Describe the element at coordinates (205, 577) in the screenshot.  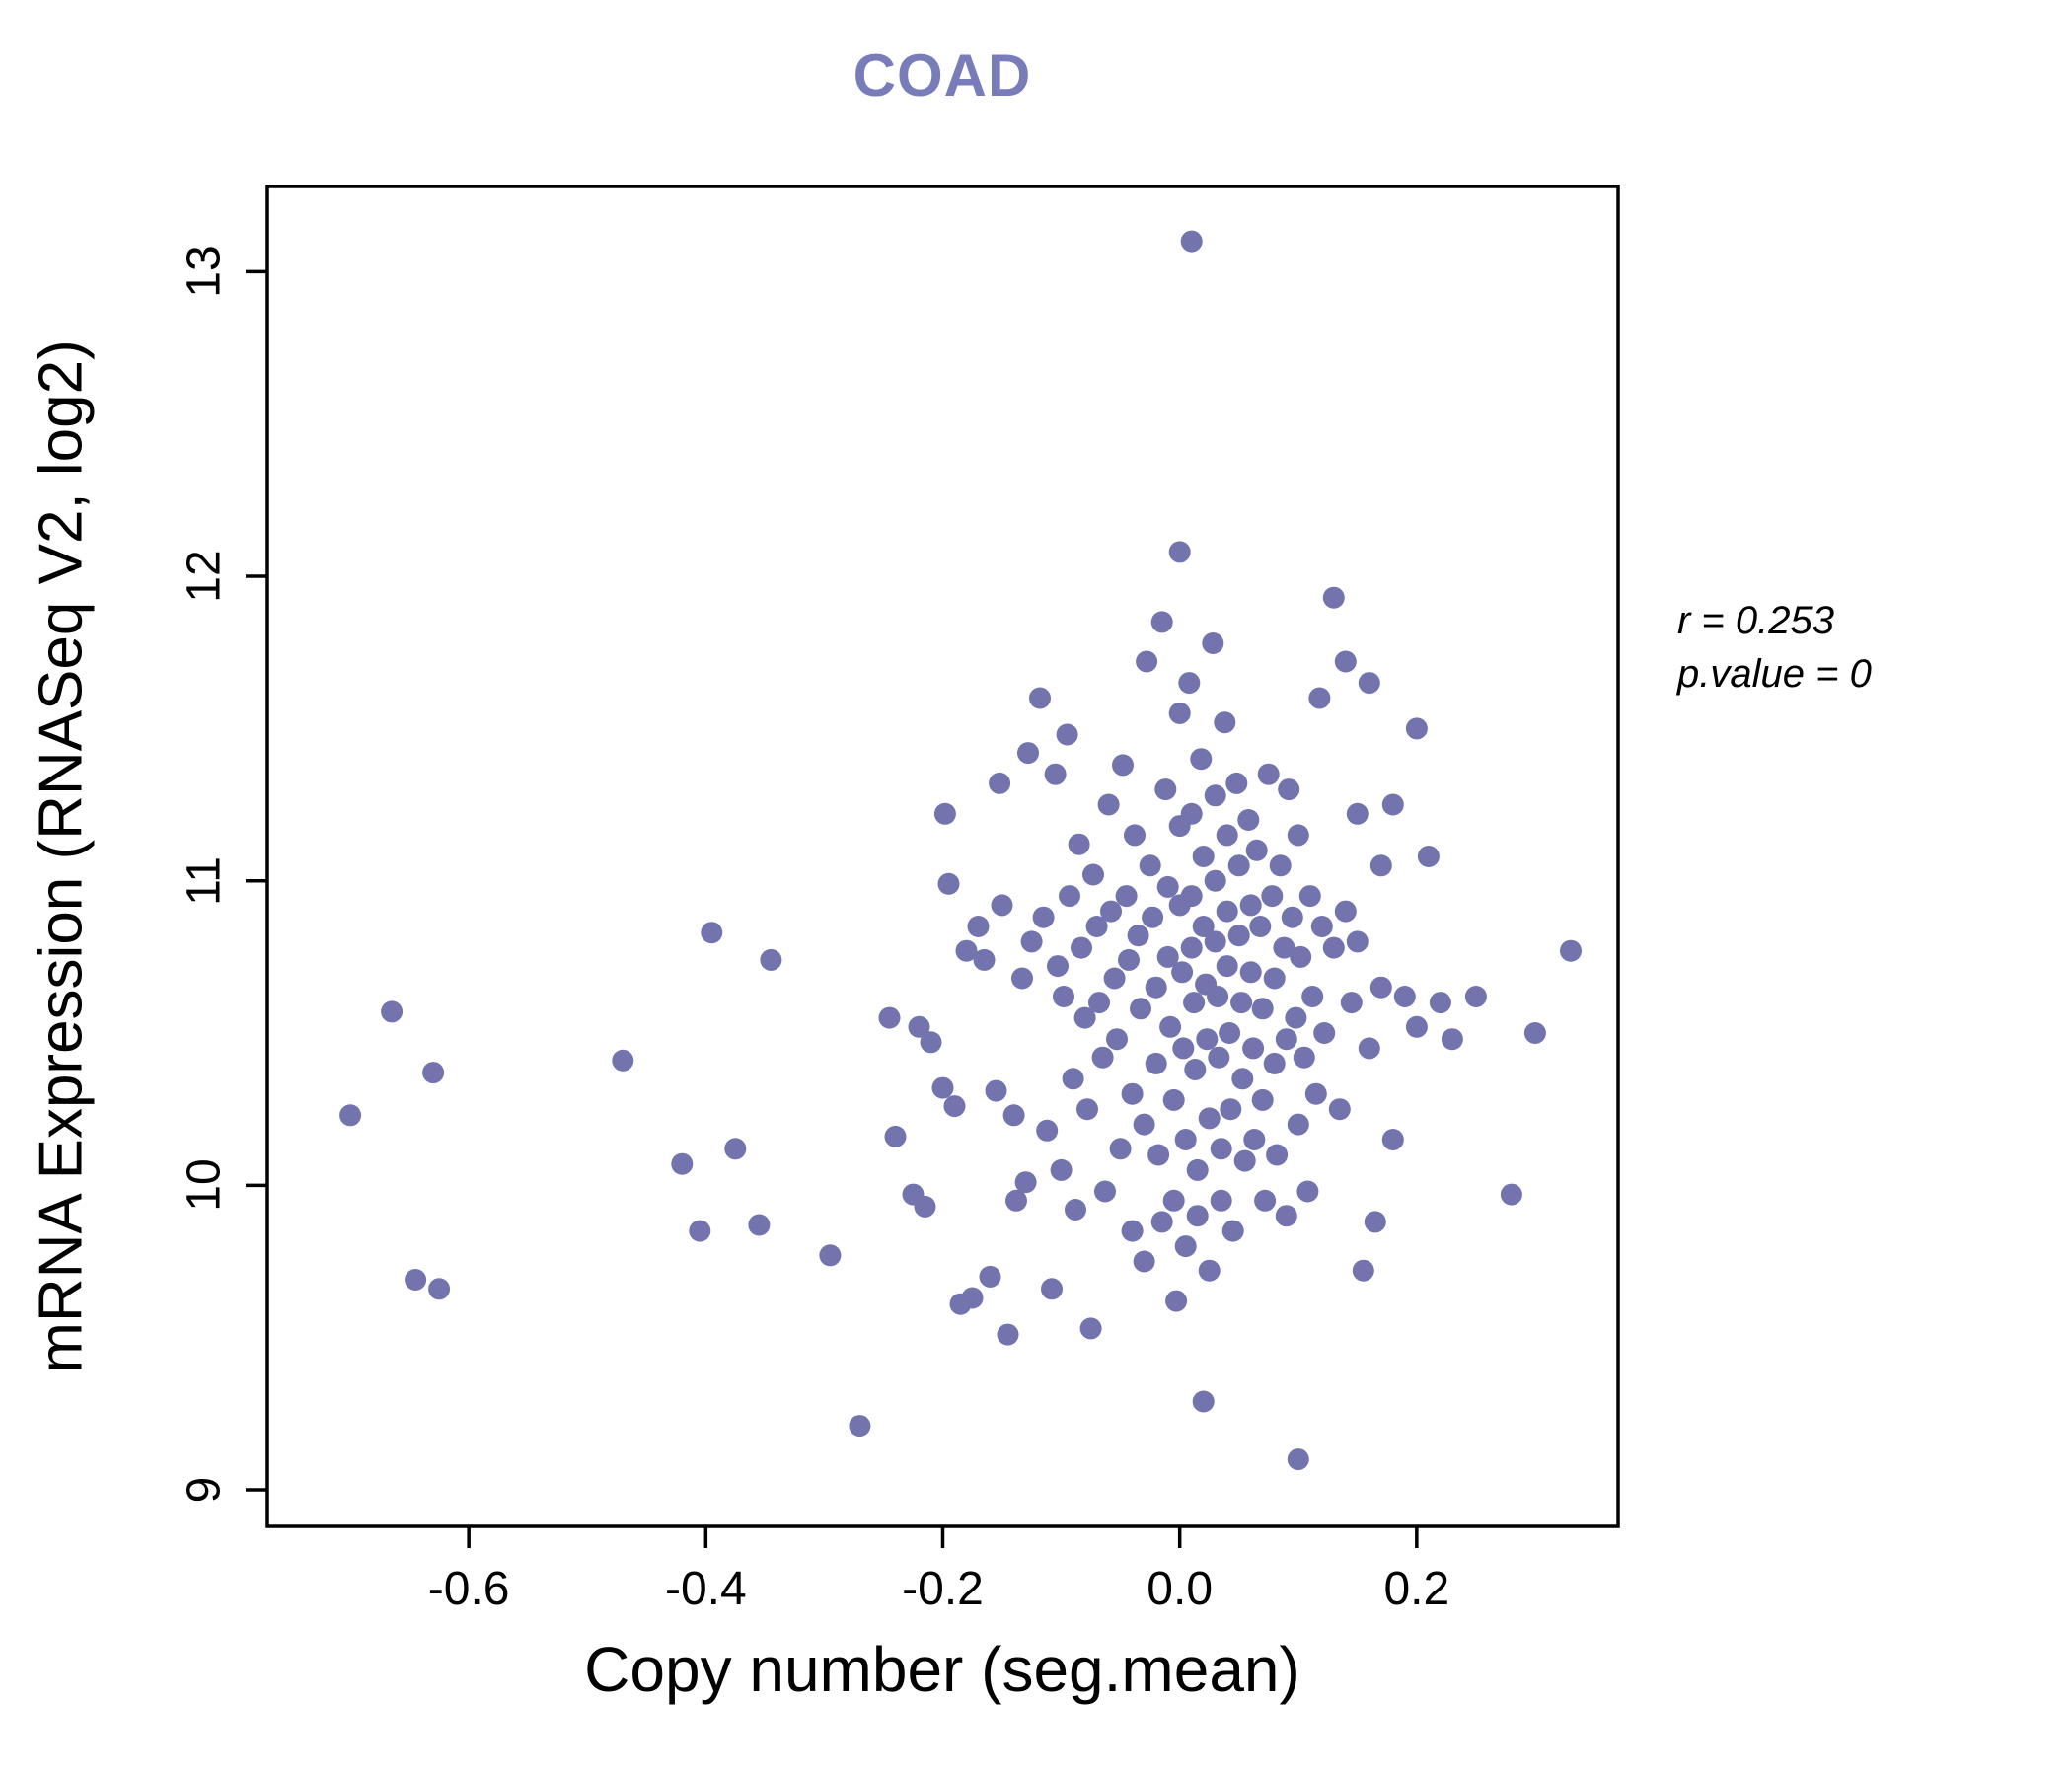
I see `y-tick-label: 12` at that location.